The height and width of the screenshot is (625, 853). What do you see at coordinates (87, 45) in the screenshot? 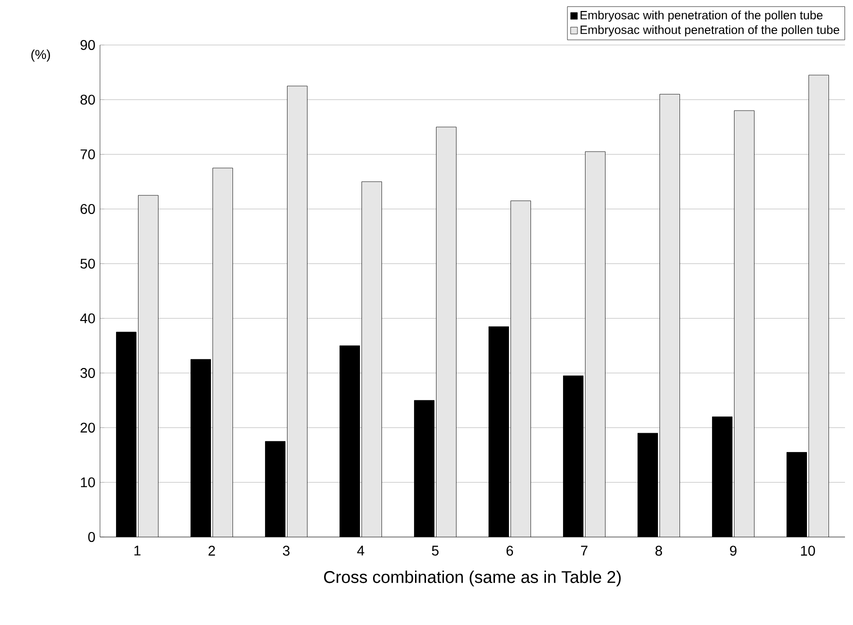
I see `y-tick-label: 90` at bounding box center [87, 45].